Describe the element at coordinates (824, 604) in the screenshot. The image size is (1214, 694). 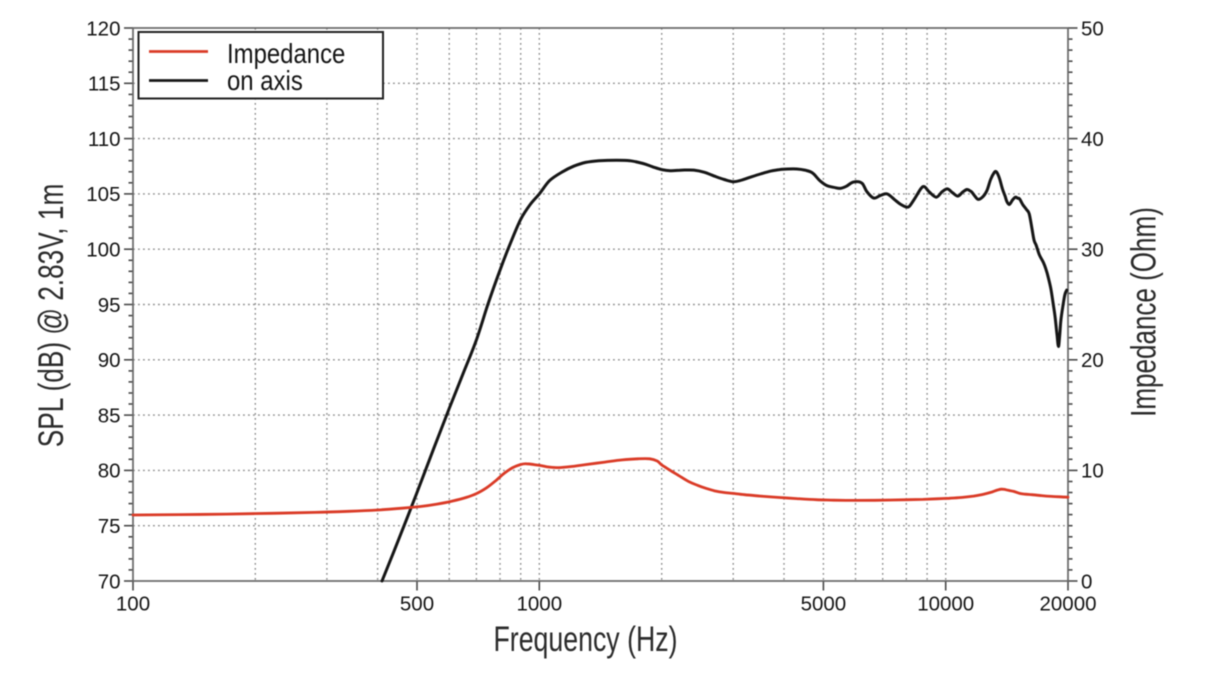
I see `svg-text: 5000` at that location.